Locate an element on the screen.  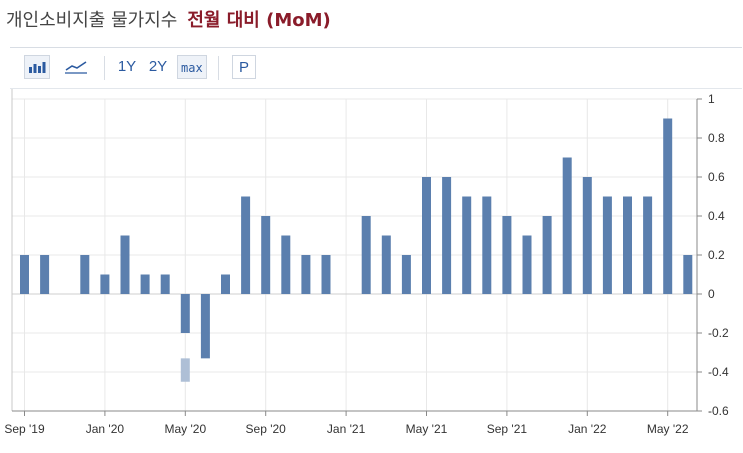
chart-title: 개인소비지출 물가지수 전월 대비 (MoM) is located at coordinates (168, 21).